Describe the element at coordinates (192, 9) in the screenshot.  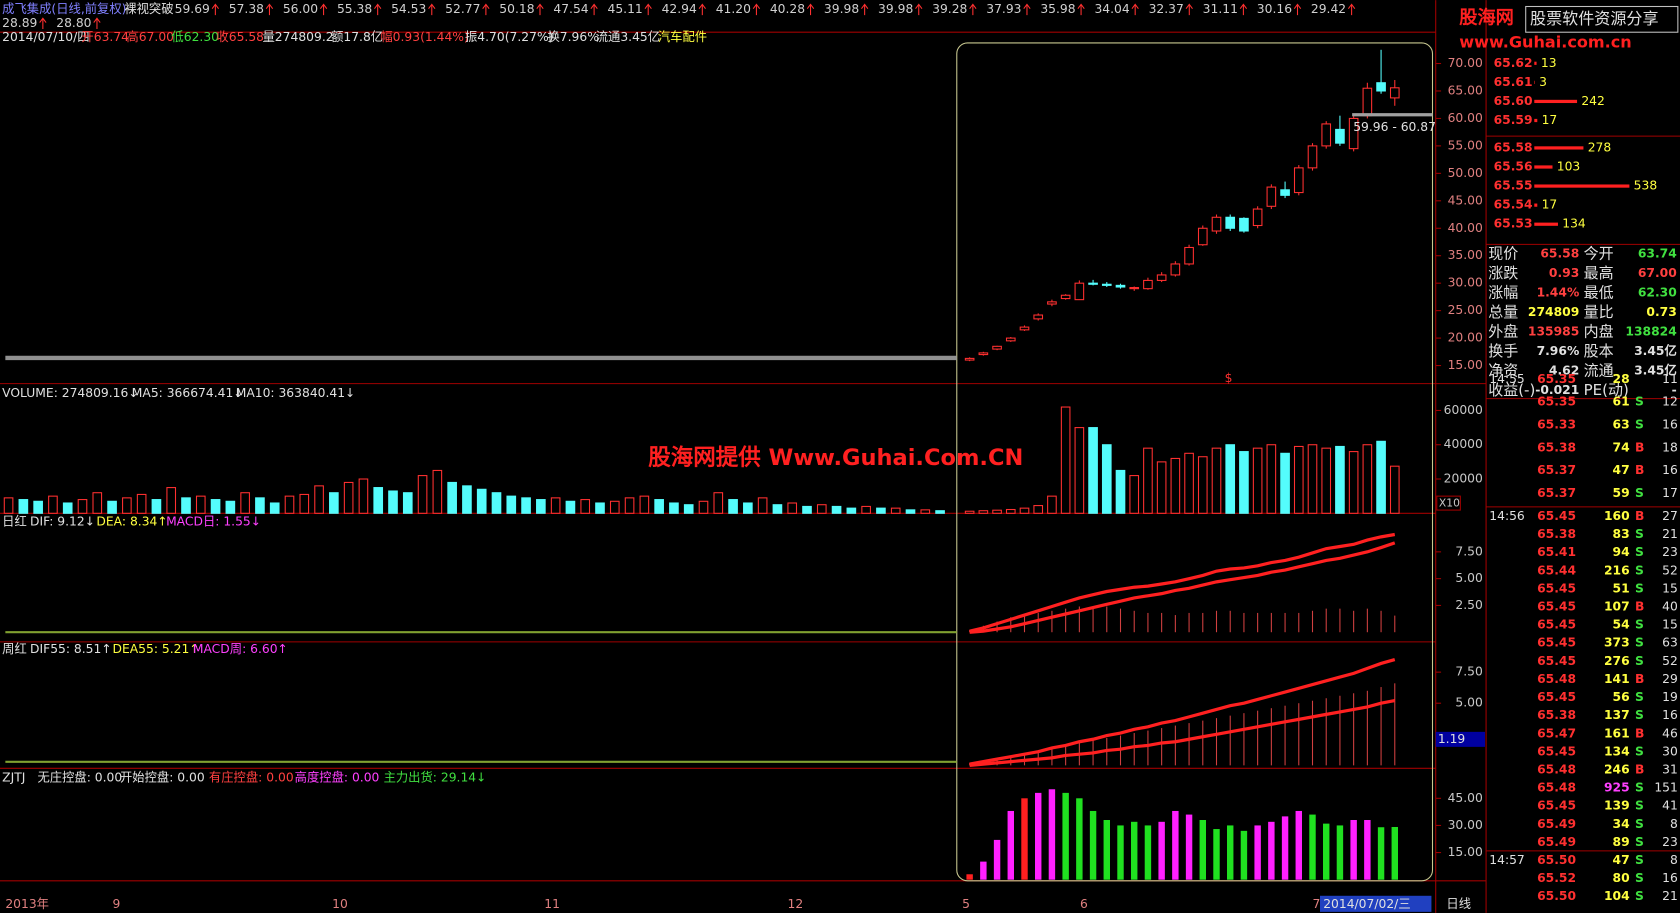
I see `level: 59.69` at that location.